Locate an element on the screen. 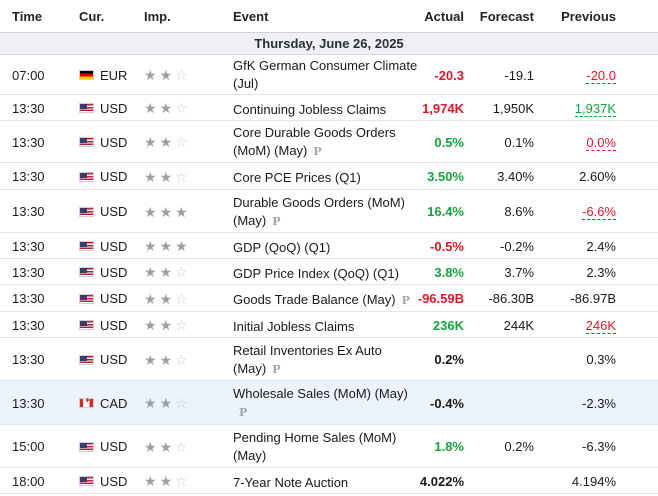  event-label: Retail Inventories Ex Auto (May) is located at coordinates (307, 359).